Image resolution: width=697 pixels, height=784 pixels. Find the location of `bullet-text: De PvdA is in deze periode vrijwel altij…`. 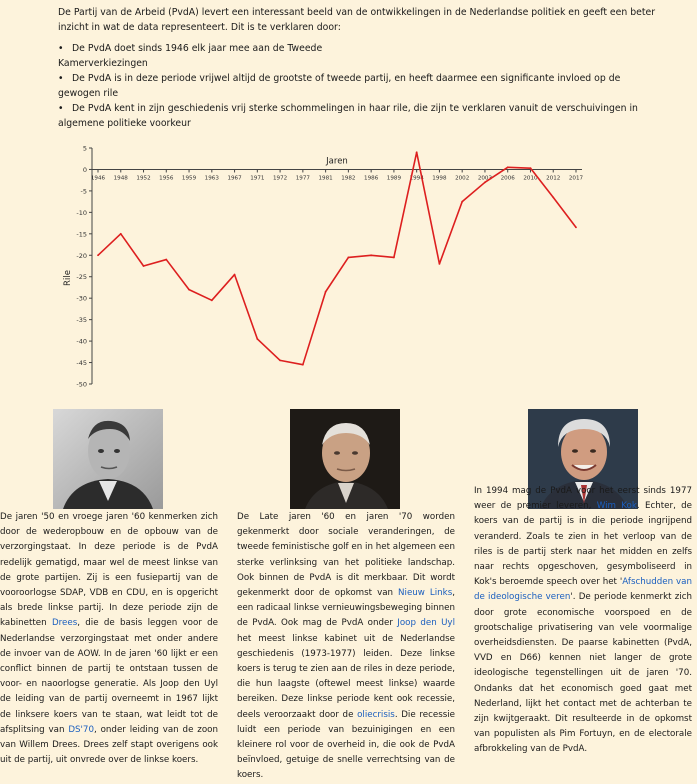

bullet-text: De PvdA is in deze periode vrijwel altij… is located at coordinates (346, 78).